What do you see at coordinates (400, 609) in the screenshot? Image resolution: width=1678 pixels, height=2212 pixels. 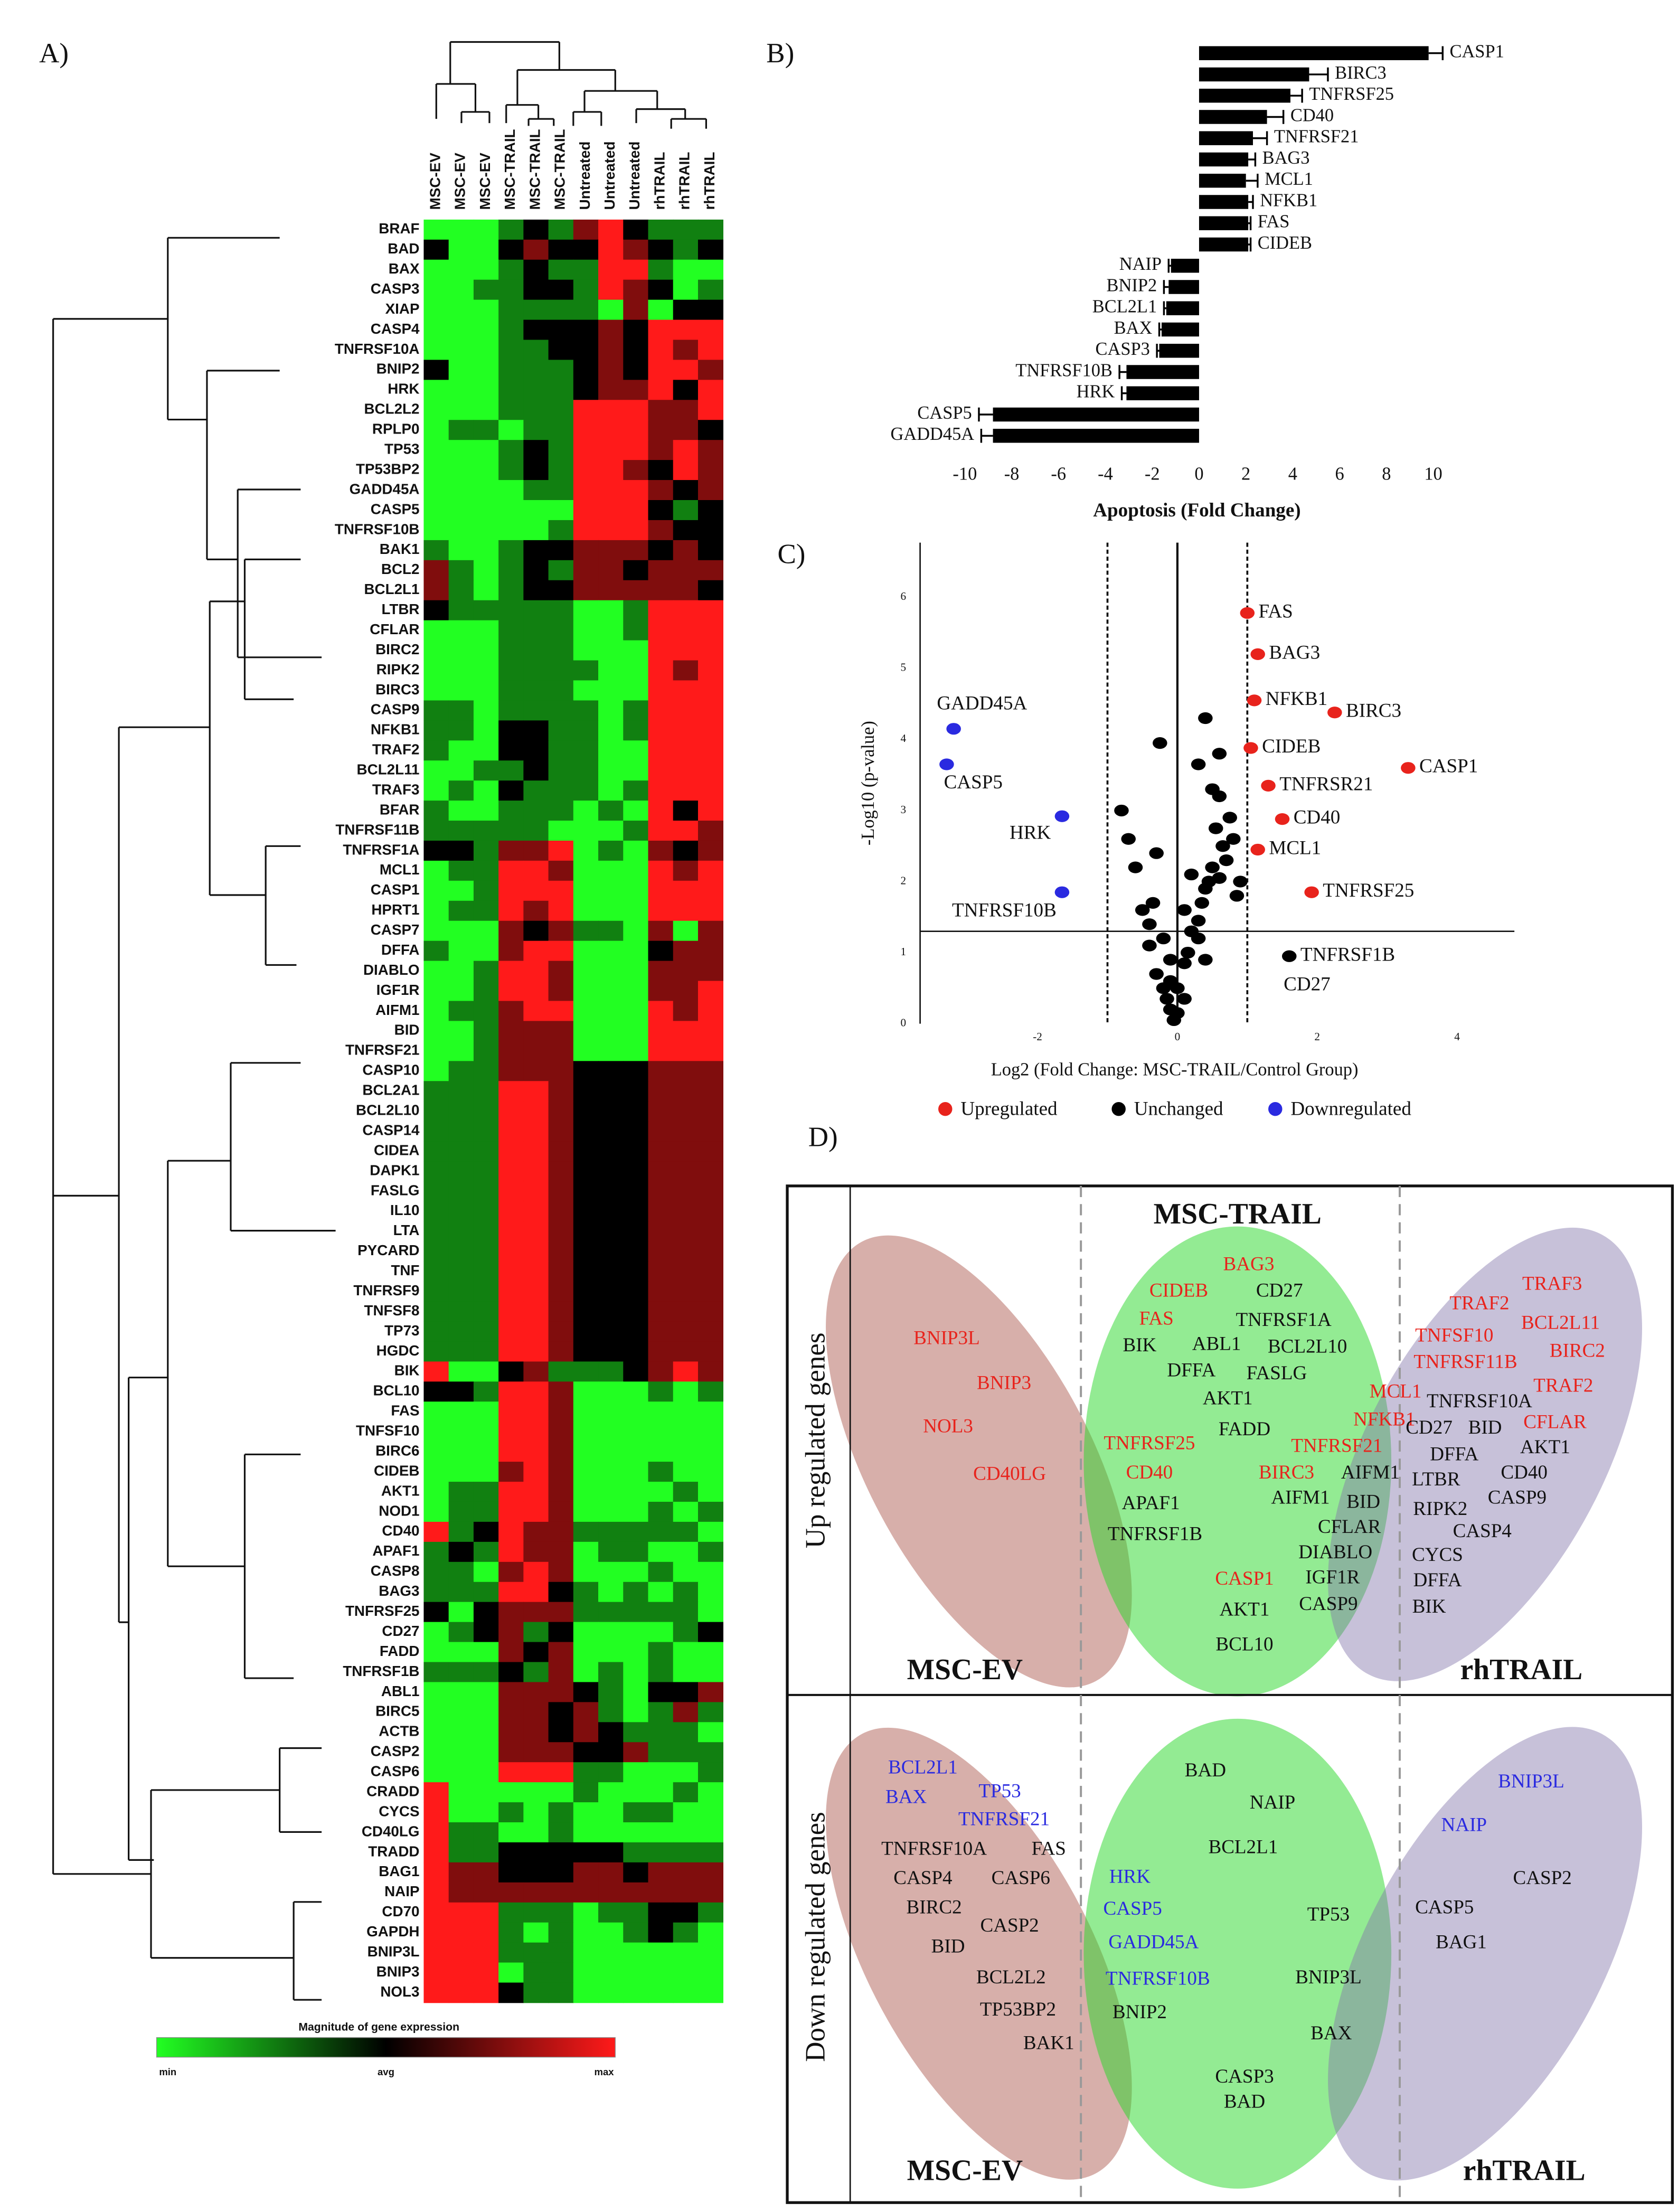 I see `row-label: LTBR` at bounding box center [400, 609].